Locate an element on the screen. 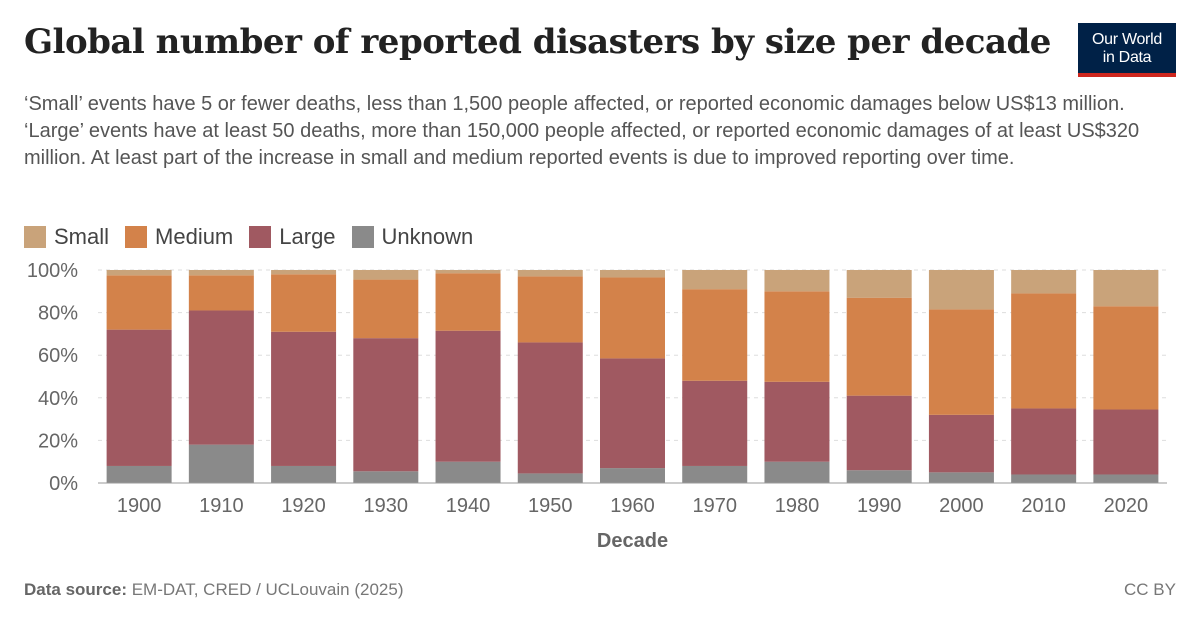 The image size is (1200, 627). y-tick-label: 100% is located at coordinates (52, 271).